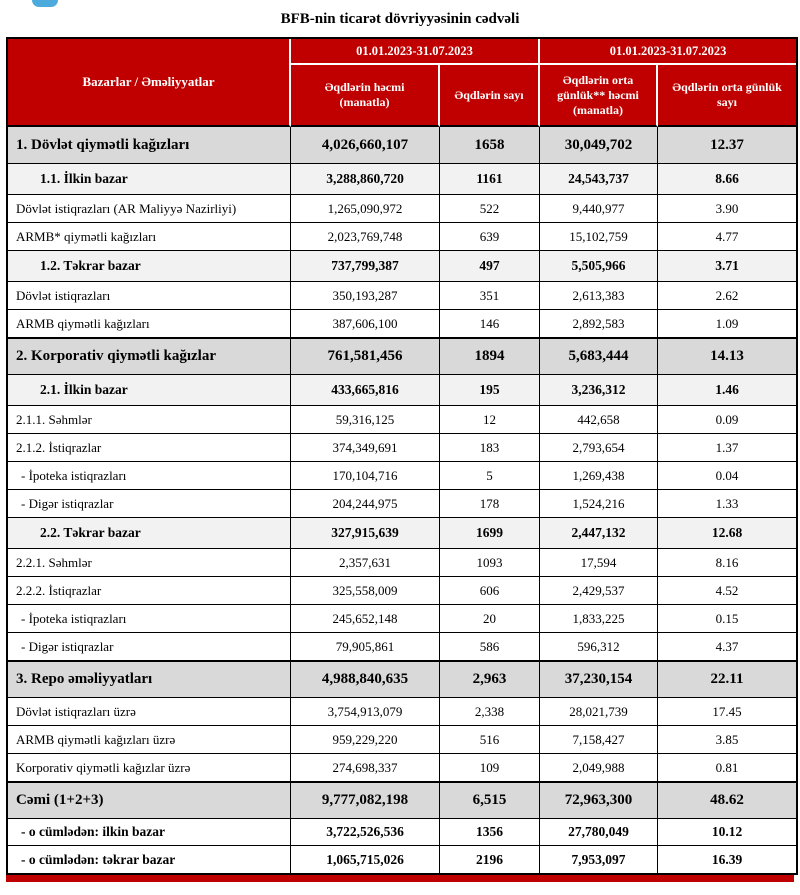 Image resolution: width=800 pixels, height=895 pixels. Describe the element at coordinates (149, 832) in the screenshot. I see `row-label: - o cümlədən: ilkin bazar` at that location.